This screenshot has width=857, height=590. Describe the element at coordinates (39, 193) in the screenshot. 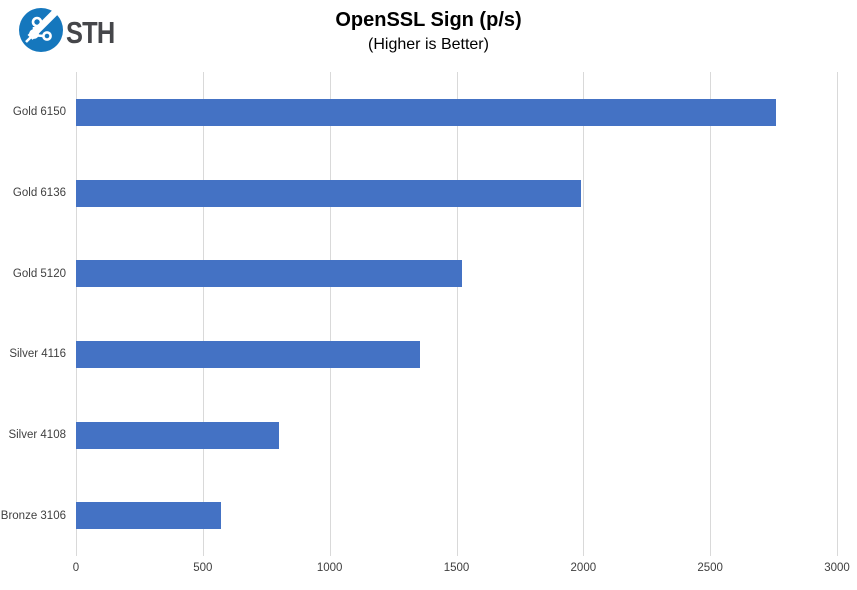

I see `category-label: Gold 6136` at that location.